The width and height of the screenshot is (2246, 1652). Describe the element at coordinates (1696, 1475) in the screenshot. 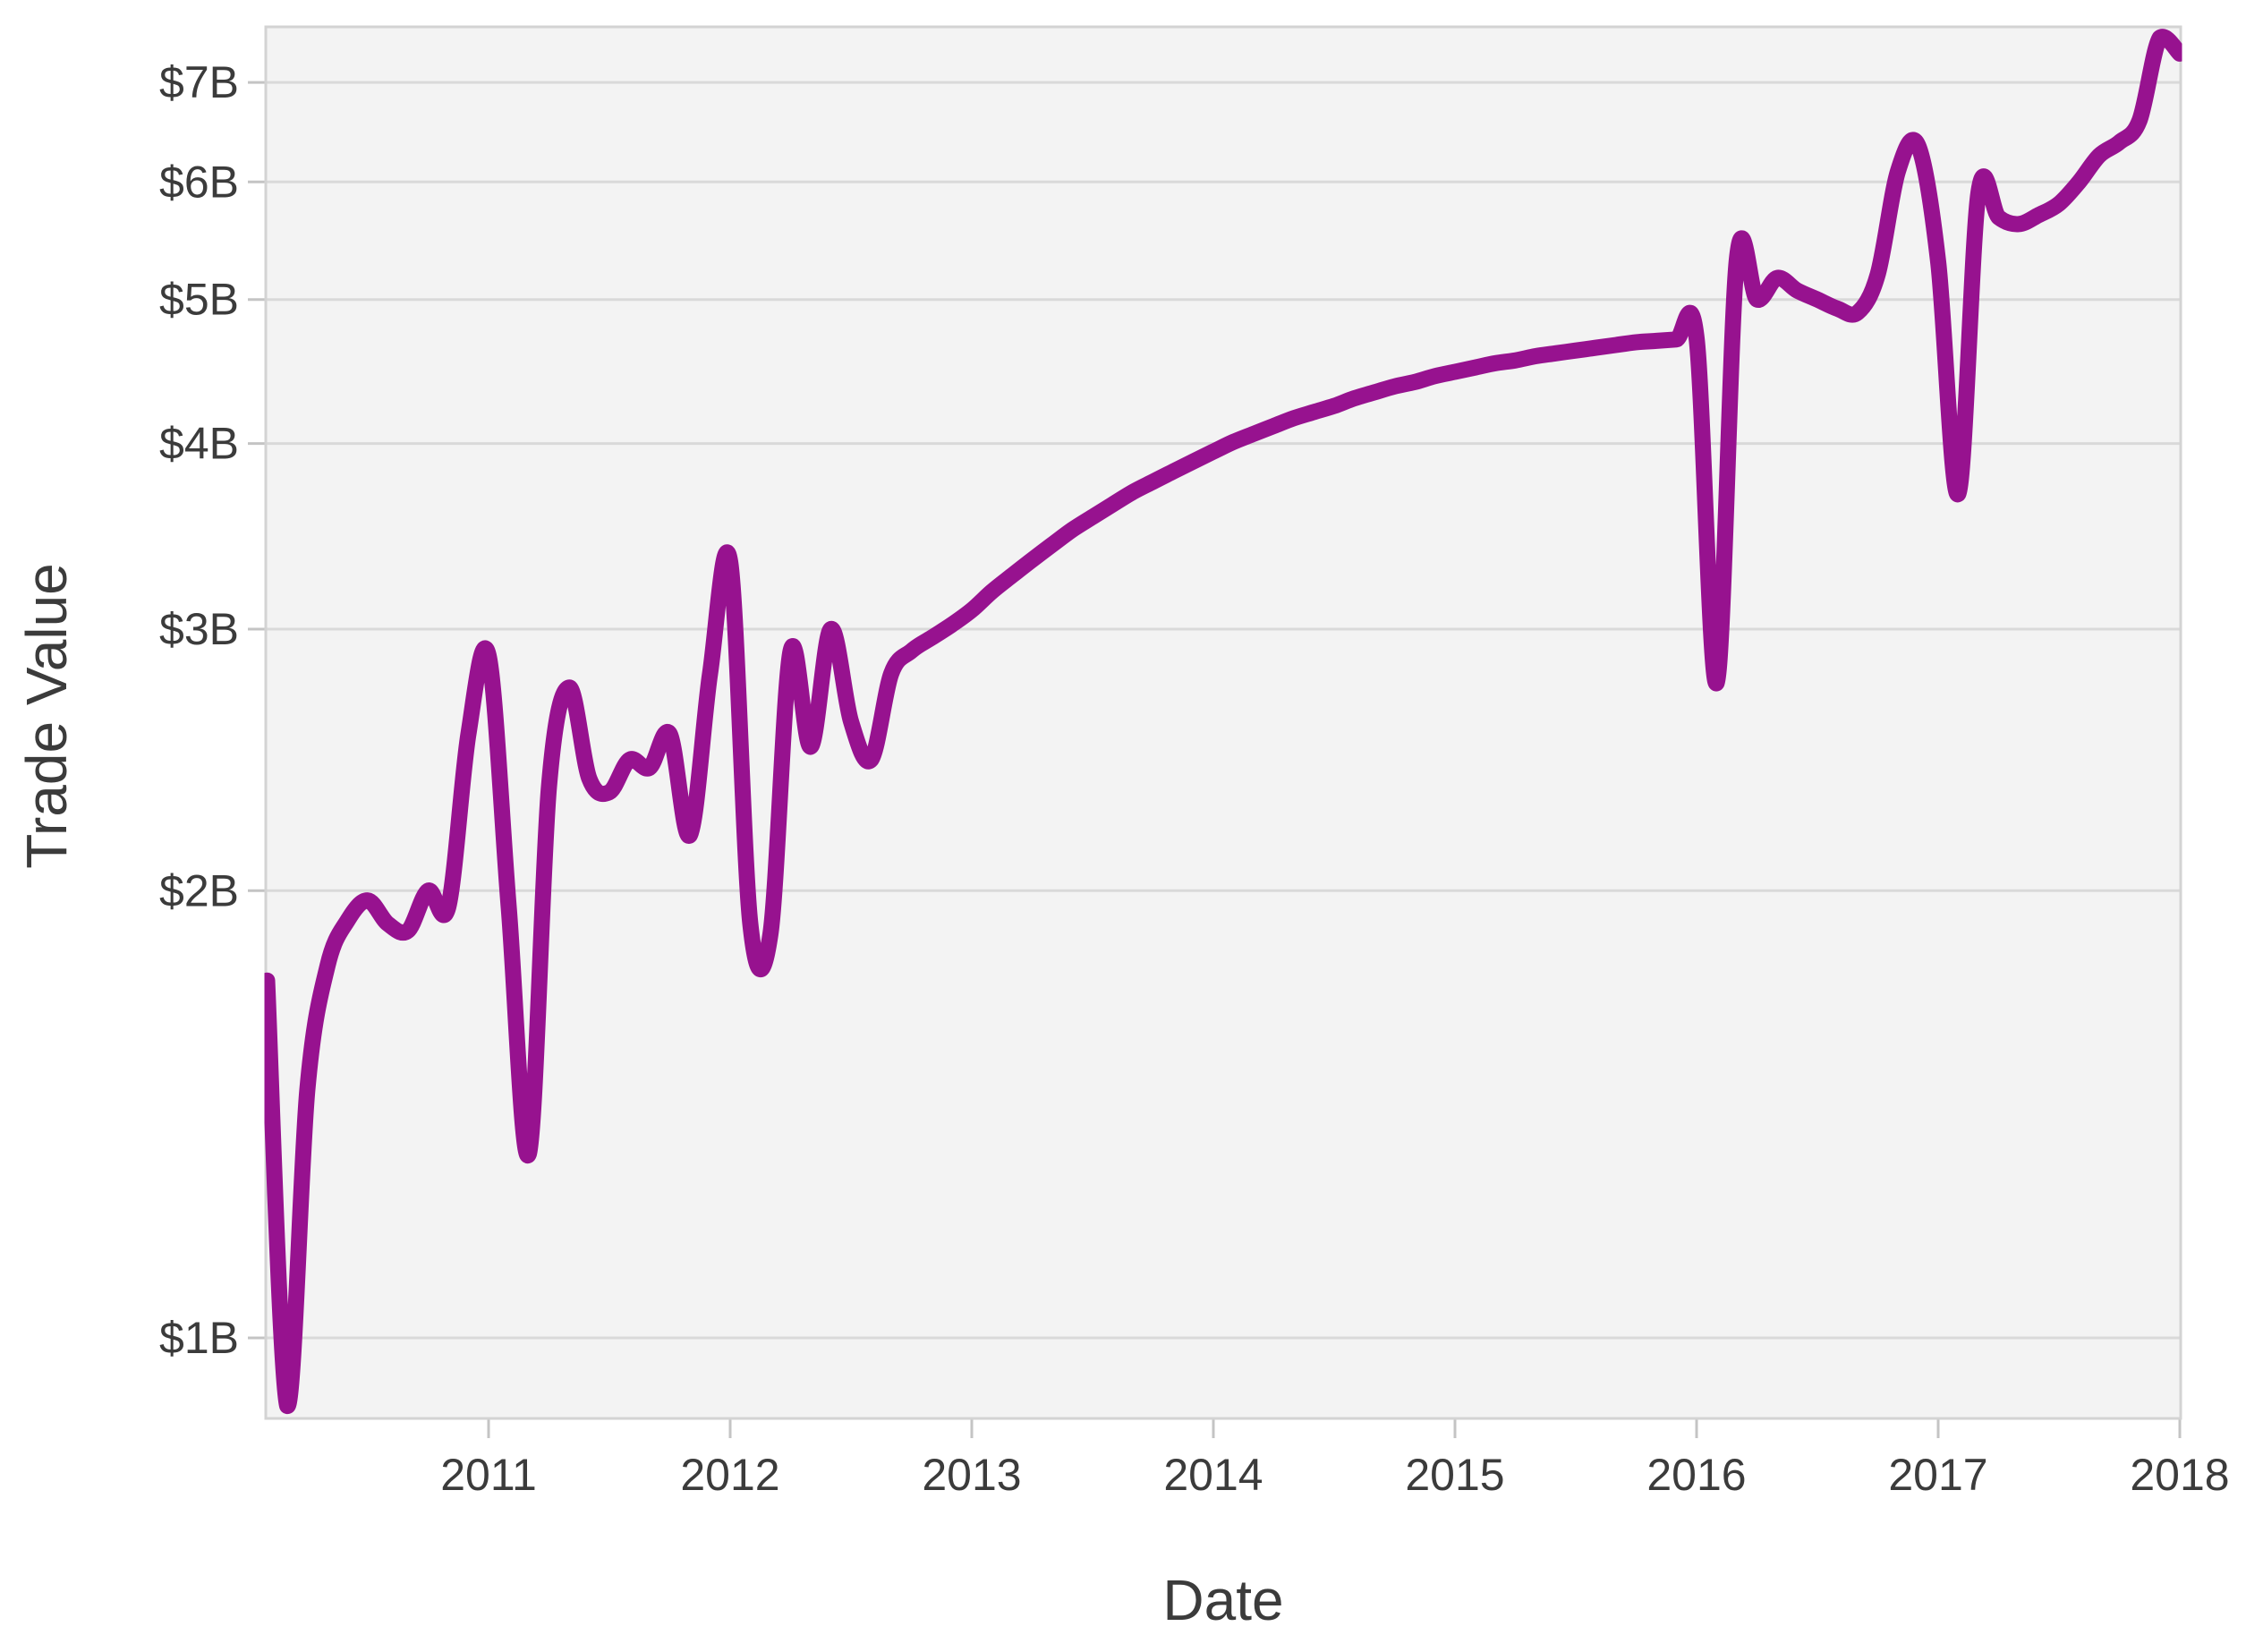

I see `x-tick-label: 2016` at that location.